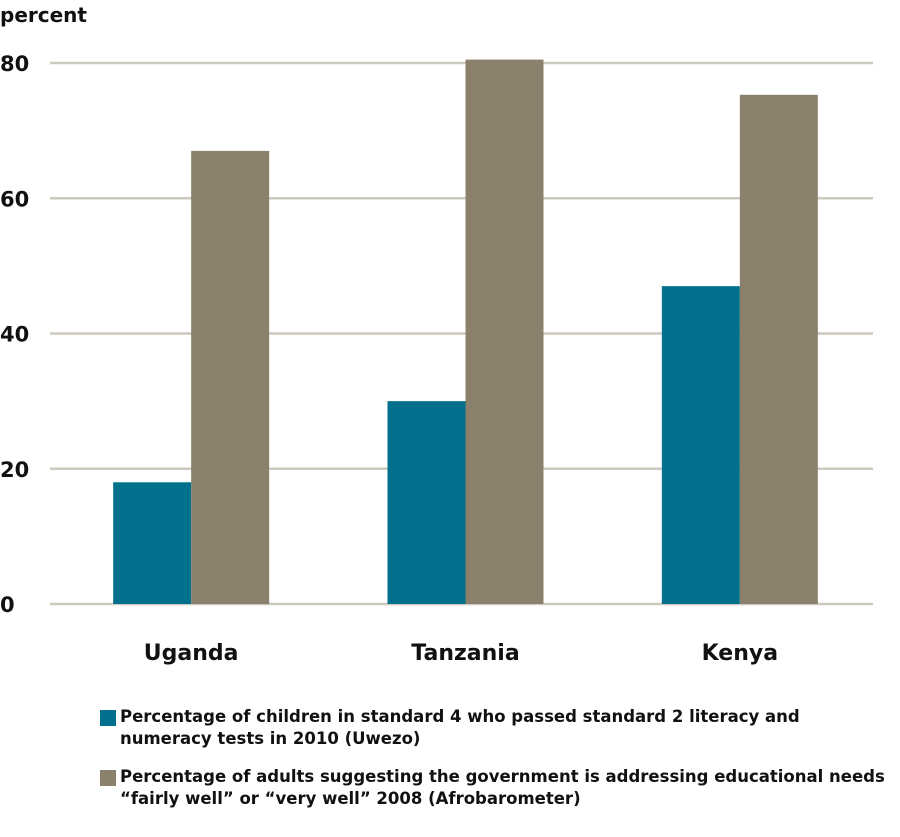 This screenshot has width=900, height=837. What do you see at coordinates (191, 653) in the screenshot?
I see `x-category-label-uganda: Uganda` at bounding box center [191, 653].